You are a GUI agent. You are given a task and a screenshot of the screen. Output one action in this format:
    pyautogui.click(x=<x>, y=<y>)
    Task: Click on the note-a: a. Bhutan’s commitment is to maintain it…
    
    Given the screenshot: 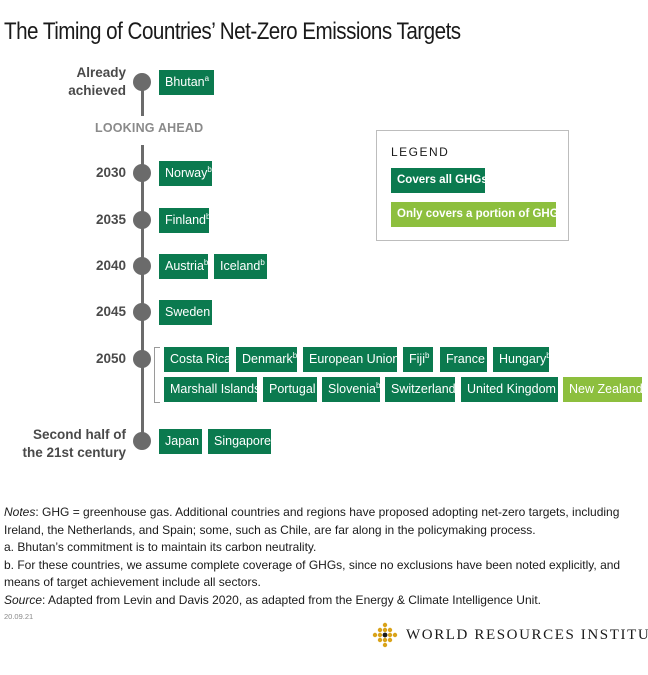 What is the action you would take?
    pyautogui.click(x=160, y=547)
    